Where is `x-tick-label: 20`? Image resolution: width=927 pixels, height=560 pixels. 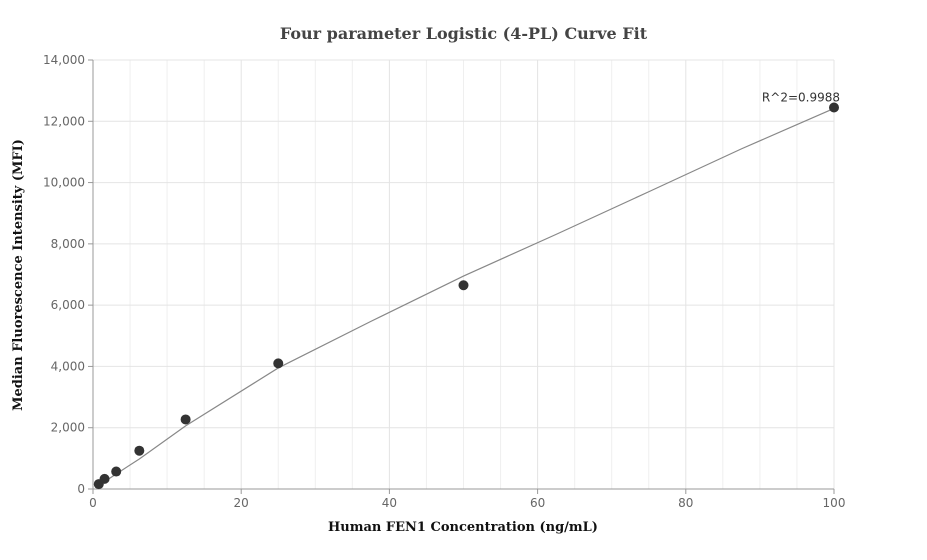
x-tick-label: 20 is located at coordinates (241, 503).